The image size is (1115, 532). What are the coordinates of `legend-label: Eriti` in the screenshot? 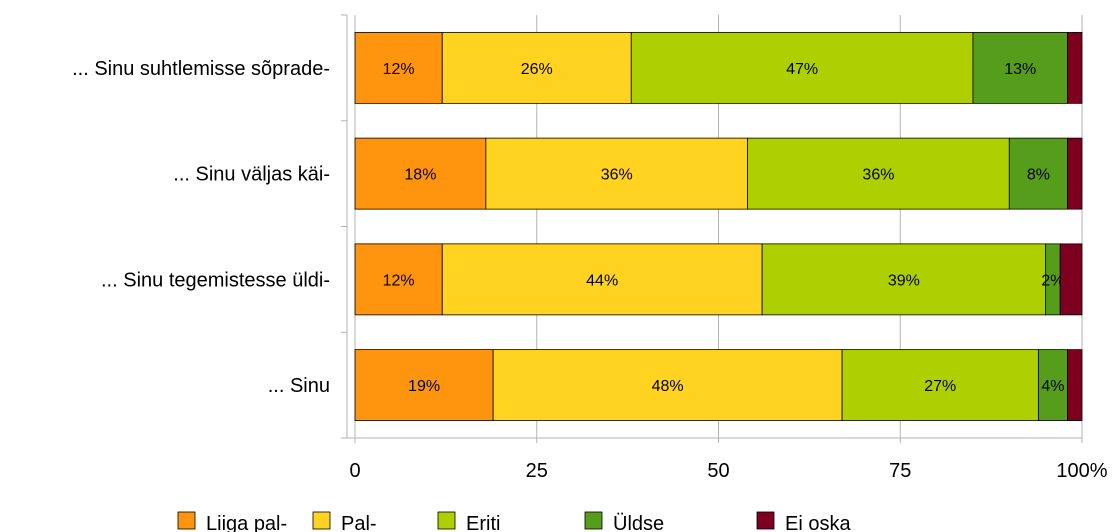 It's located at (483, 522).